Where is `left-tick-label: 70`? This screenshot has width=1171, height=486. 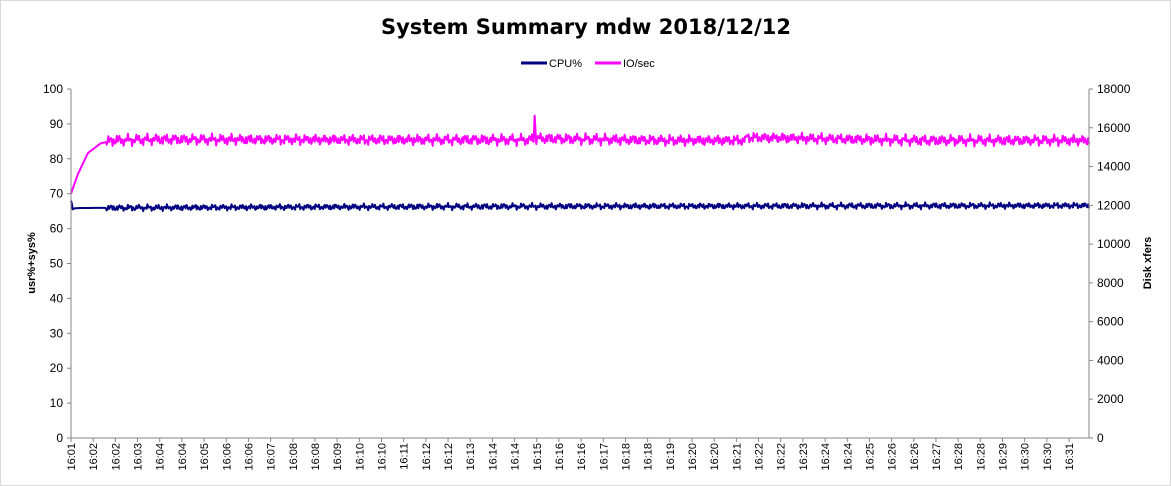
left-tick-label: 70 is located at coordinates (57, 194).